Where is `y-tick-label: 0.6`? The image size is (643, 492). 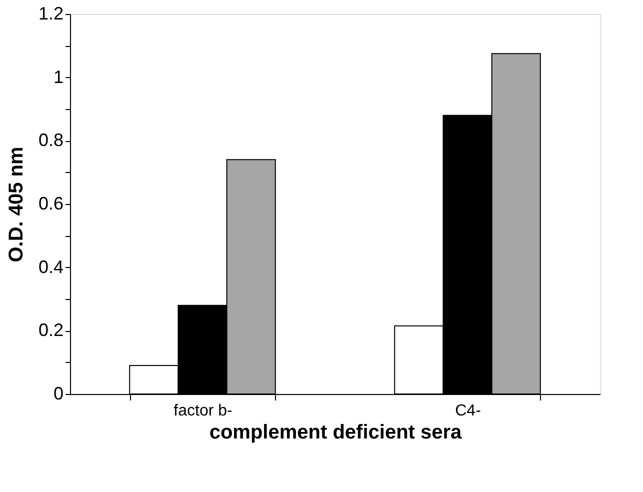
y-tick-label: 0.6 is located at coordinates (51, 204).